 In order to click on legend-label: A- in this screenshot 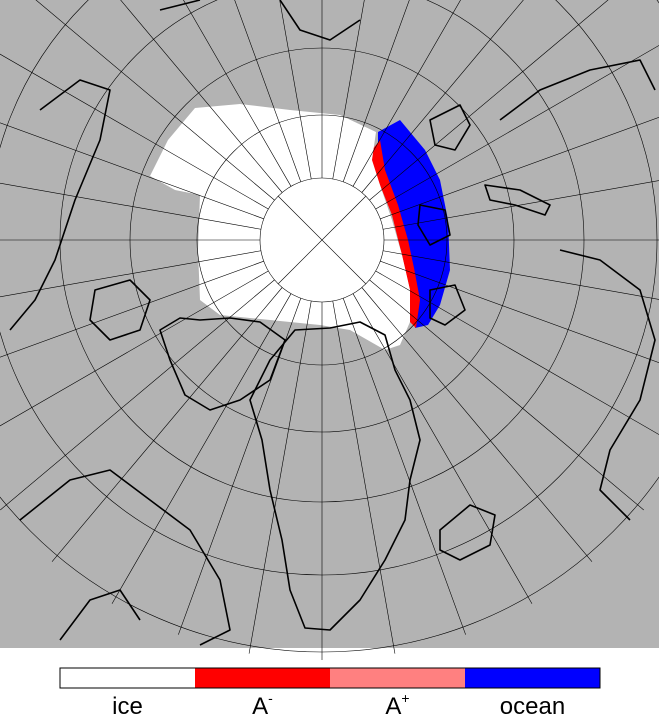, I will do `click(262, 703)`.